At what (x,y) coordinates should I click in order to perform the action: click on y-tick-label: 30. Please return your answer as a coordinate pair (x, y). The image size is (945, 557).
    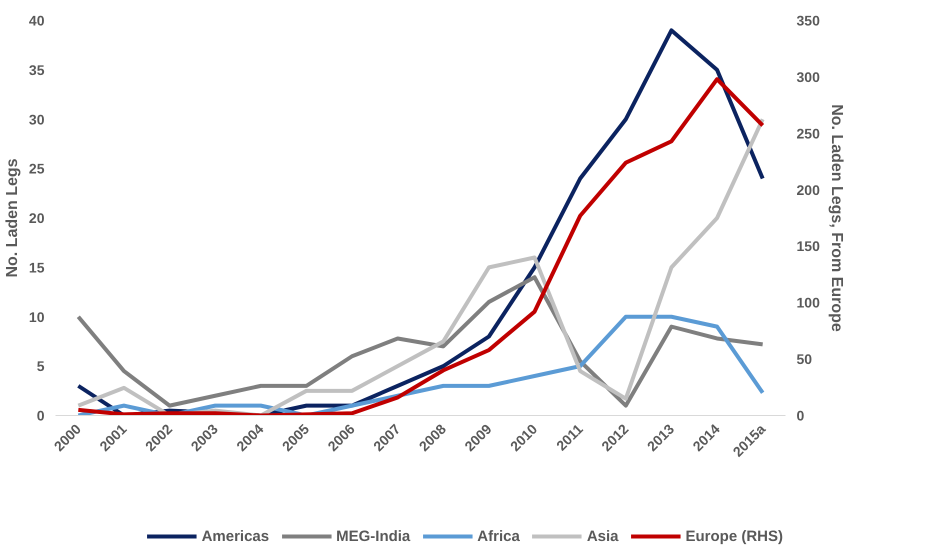
    Looking at the image, I should click on (36, 119).